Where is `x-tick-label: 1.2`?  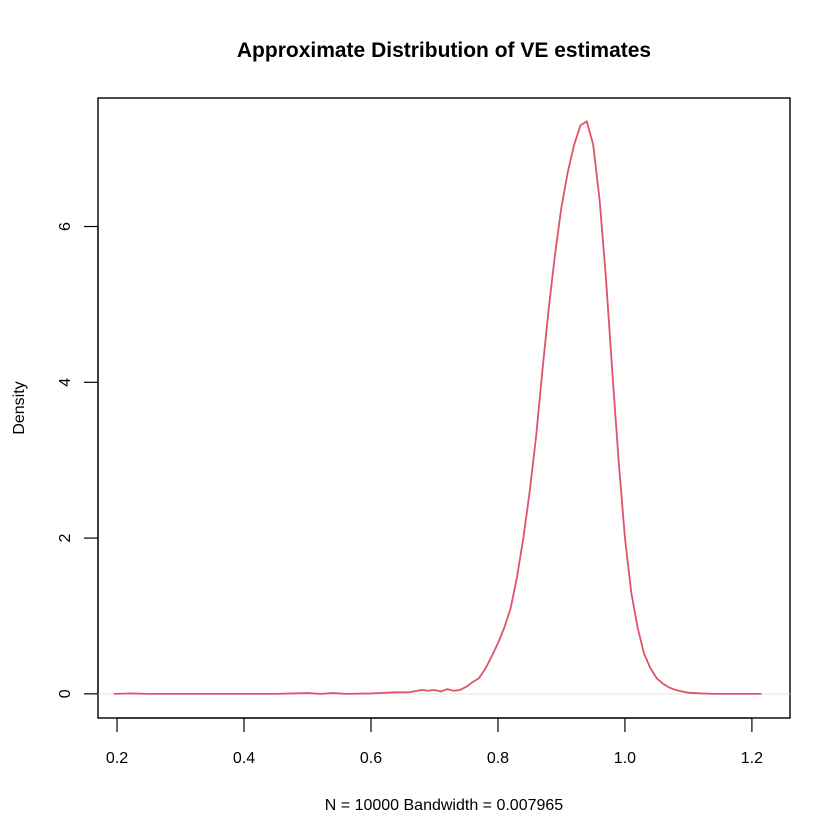
x-tick-label: 1.2 is located at coordinates (752, 758).